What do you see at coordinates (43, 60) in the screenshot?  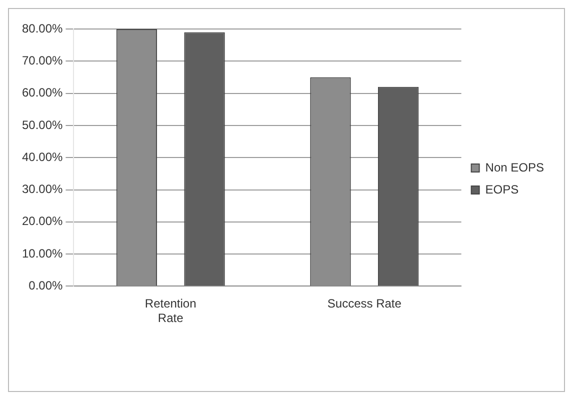 I see `y-tick-label: 70.00%` at bounding box center [43, 60].